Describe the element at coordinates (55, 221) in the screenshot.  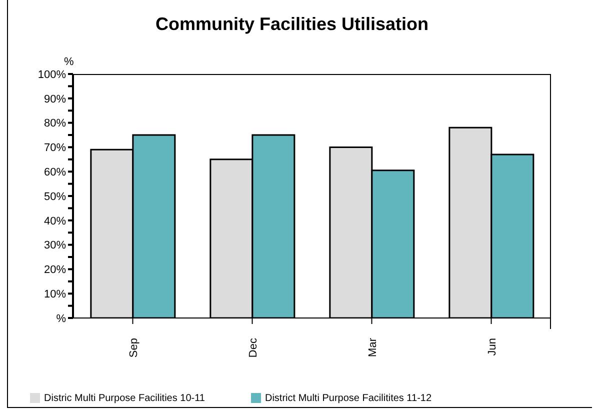
I see `y-tick-label: 40%` at that location.